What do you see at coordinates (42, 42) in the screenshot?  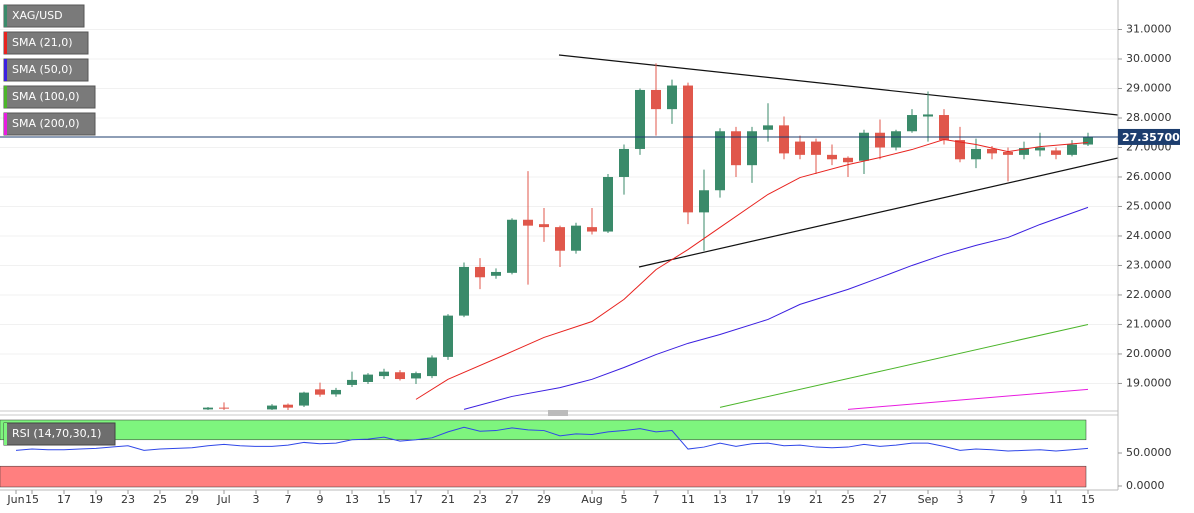 I see `legend-label: SMA (21,0)` at bounding box center [42, 42].